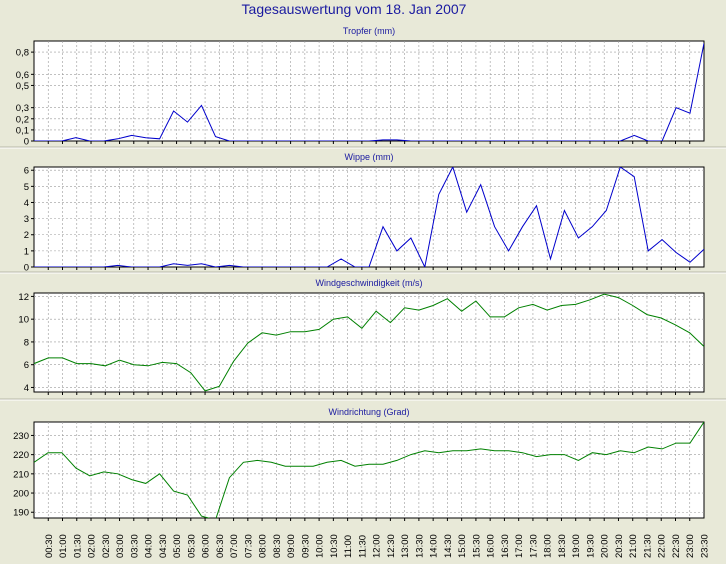 The height and width of the screenshot is (564, 726). What do you see at coordinates (22, 86) in the screenshot?
I see `y-tick-label: 0,5` at bounding box center [22, 86].